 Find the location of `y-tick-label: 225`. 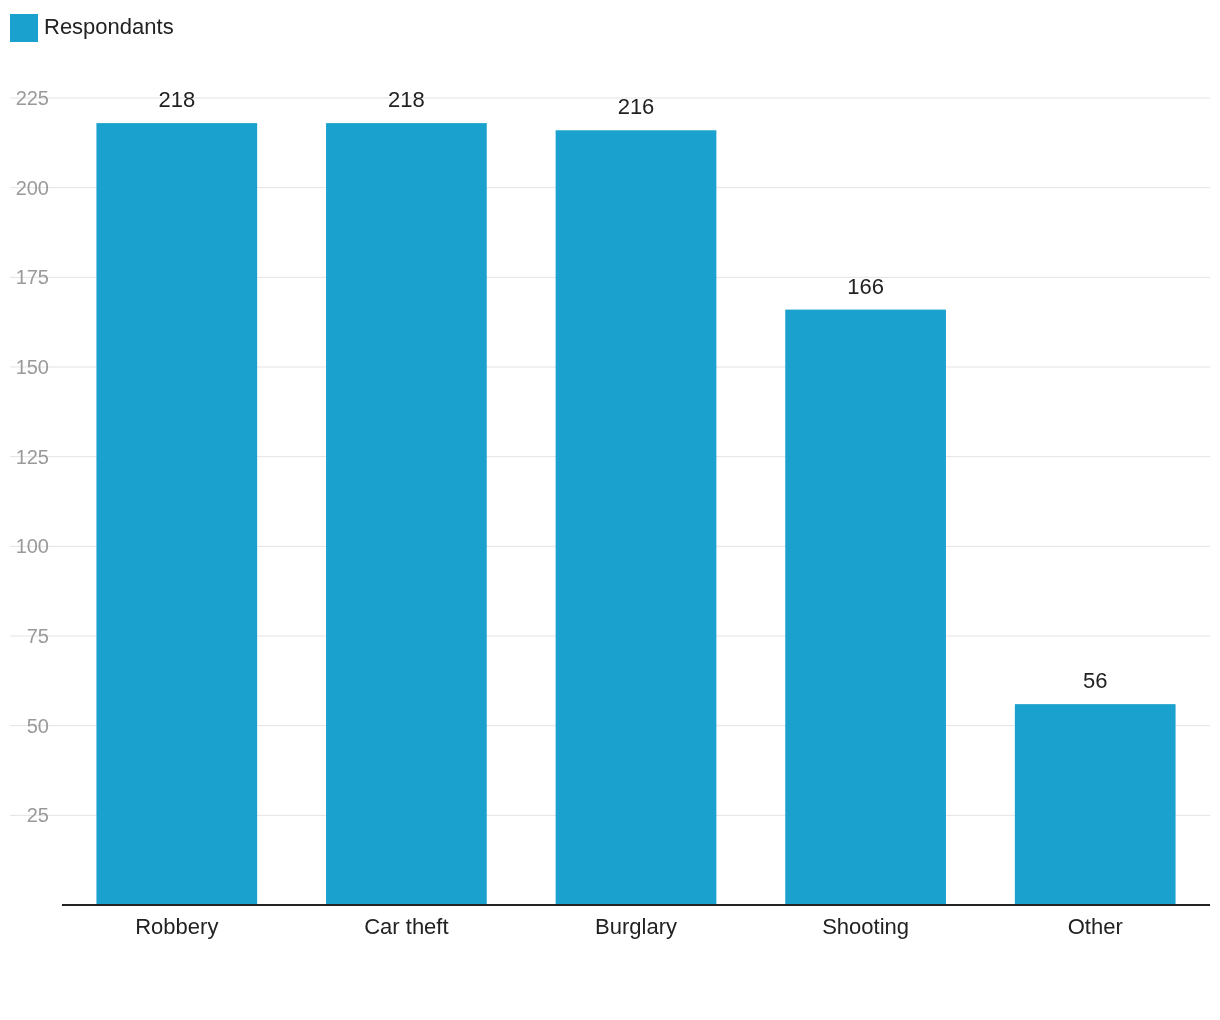

y-tick-label: 225 is located at coordinates (32, 97).